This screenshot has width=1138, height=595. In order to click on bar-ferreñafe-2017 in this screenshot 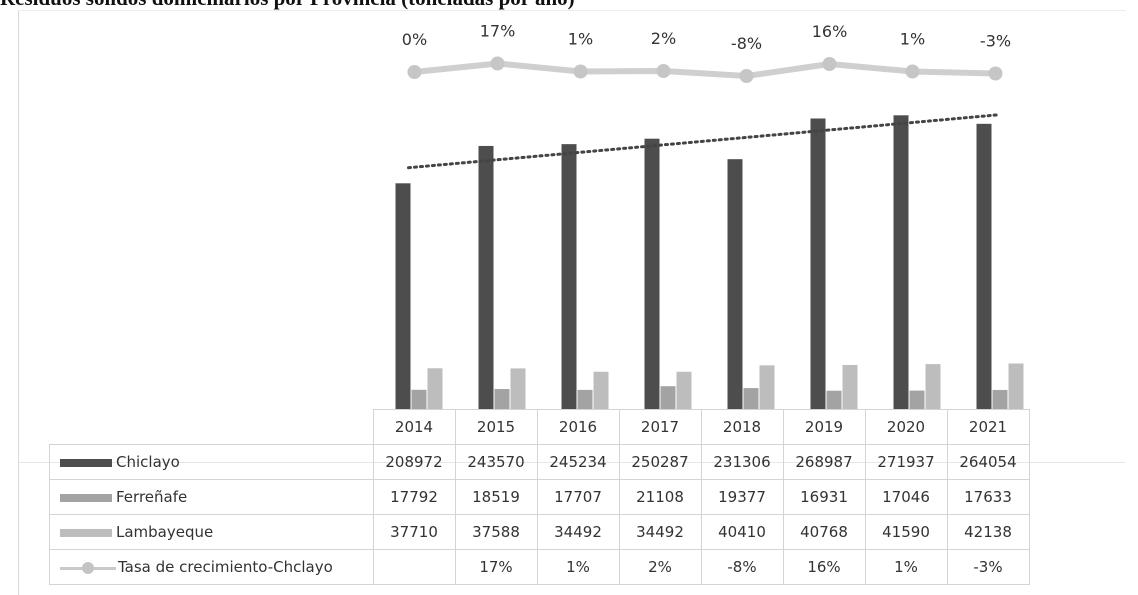, I will do `click(668, 397)`.